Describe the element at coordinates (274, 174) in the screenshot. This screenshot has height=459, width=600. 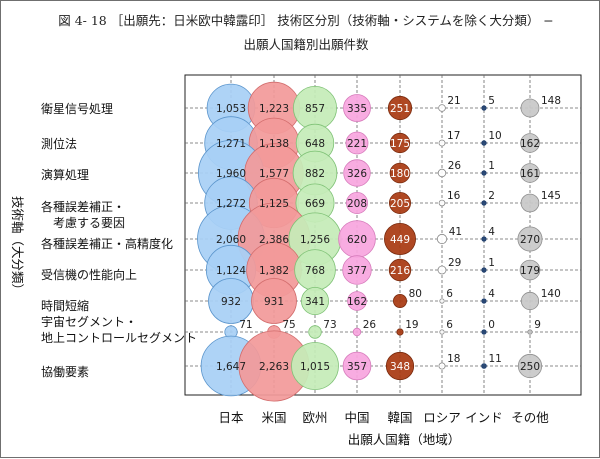
I see `data-label: 1,577` at that location.